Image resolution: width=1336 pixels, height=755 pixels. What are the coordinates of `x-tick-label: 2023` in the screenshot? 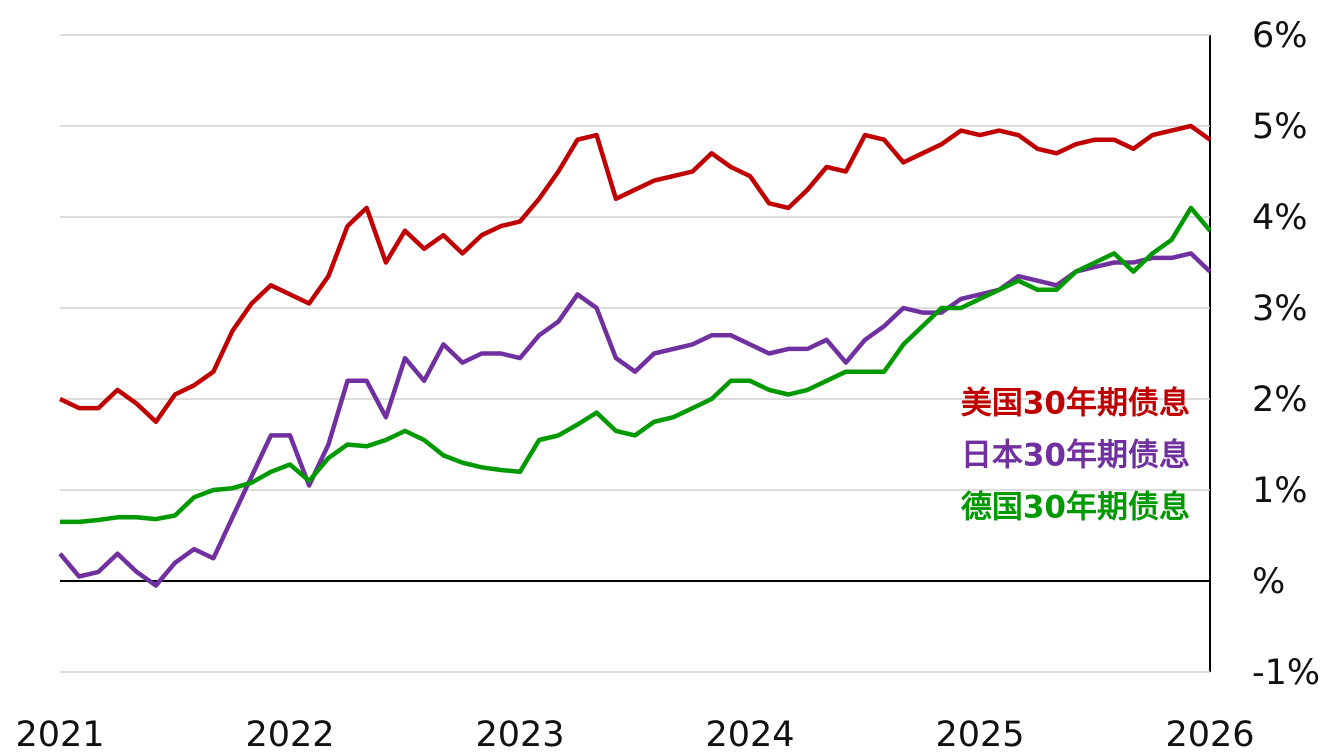 It's located at (519, 735).